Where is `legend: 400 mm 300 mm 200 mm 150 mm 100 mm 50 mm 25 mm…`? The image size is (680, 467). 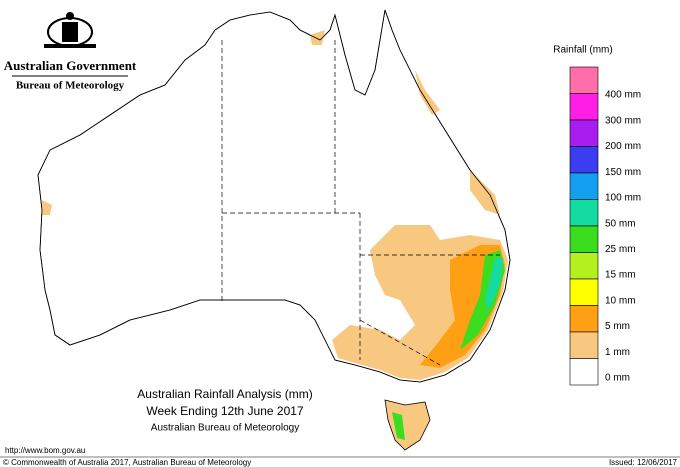 legend: 400 mm 300 mm 200 mm 150 mm 100 mm 50 mm 25 mm… is located at coordinates (605, 226).